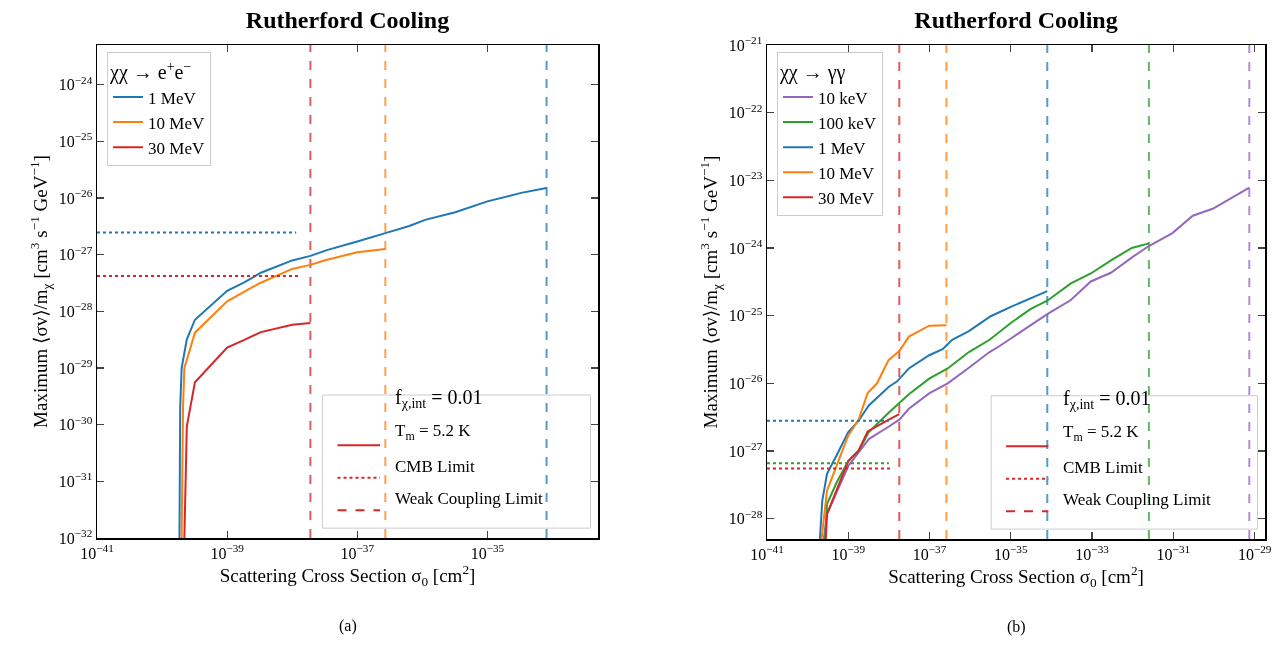  What do you see at coordinates (75, 366) in the screenshot?
I see `y-tick-label: 10$^{−29}$` at bounding box center [75, 366].